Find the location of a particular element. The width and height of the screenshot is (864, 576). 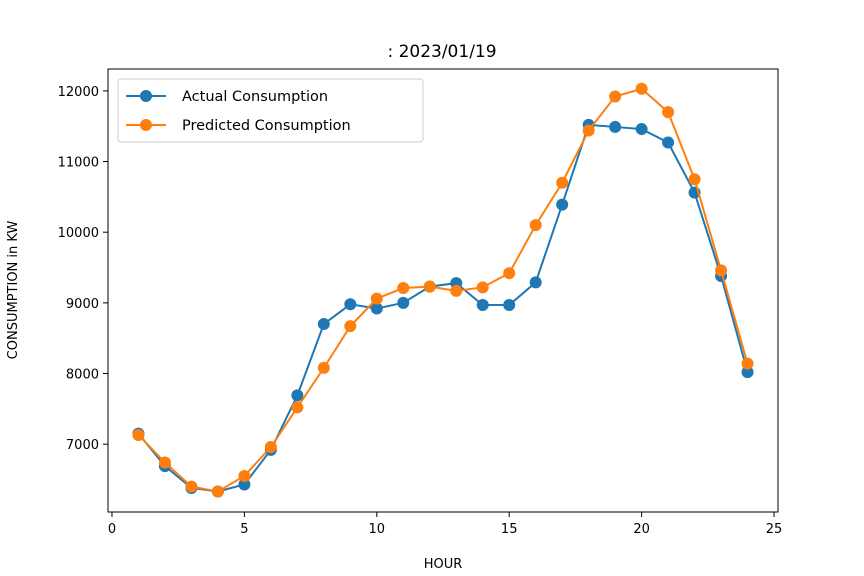

y-tick-label: 10000 is located at coordinates (78, 233).